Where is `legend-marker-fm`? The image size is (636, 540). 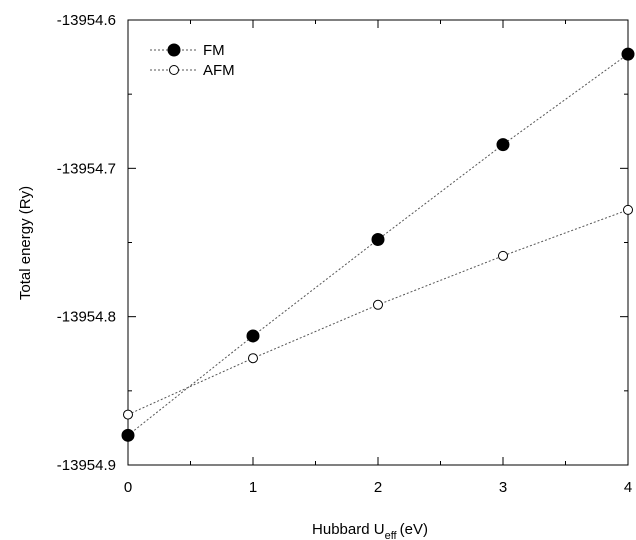 legend-marker-fm is located at coordinates (174, 50).